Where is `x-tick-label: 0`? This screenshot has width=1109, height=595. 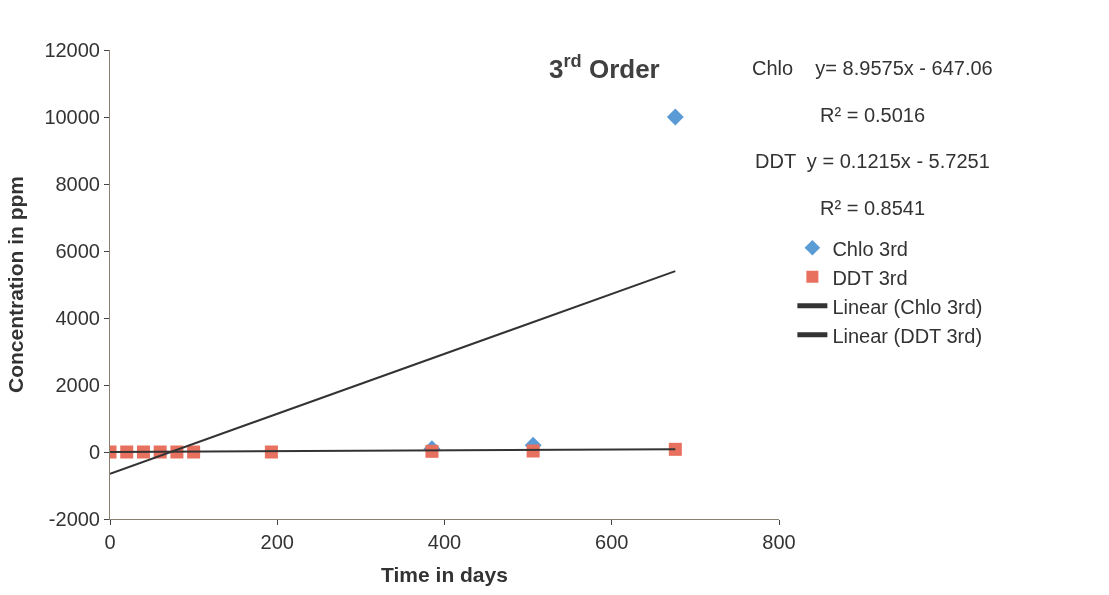 x-tick-label: 0 is located at coordinates (110, 542).